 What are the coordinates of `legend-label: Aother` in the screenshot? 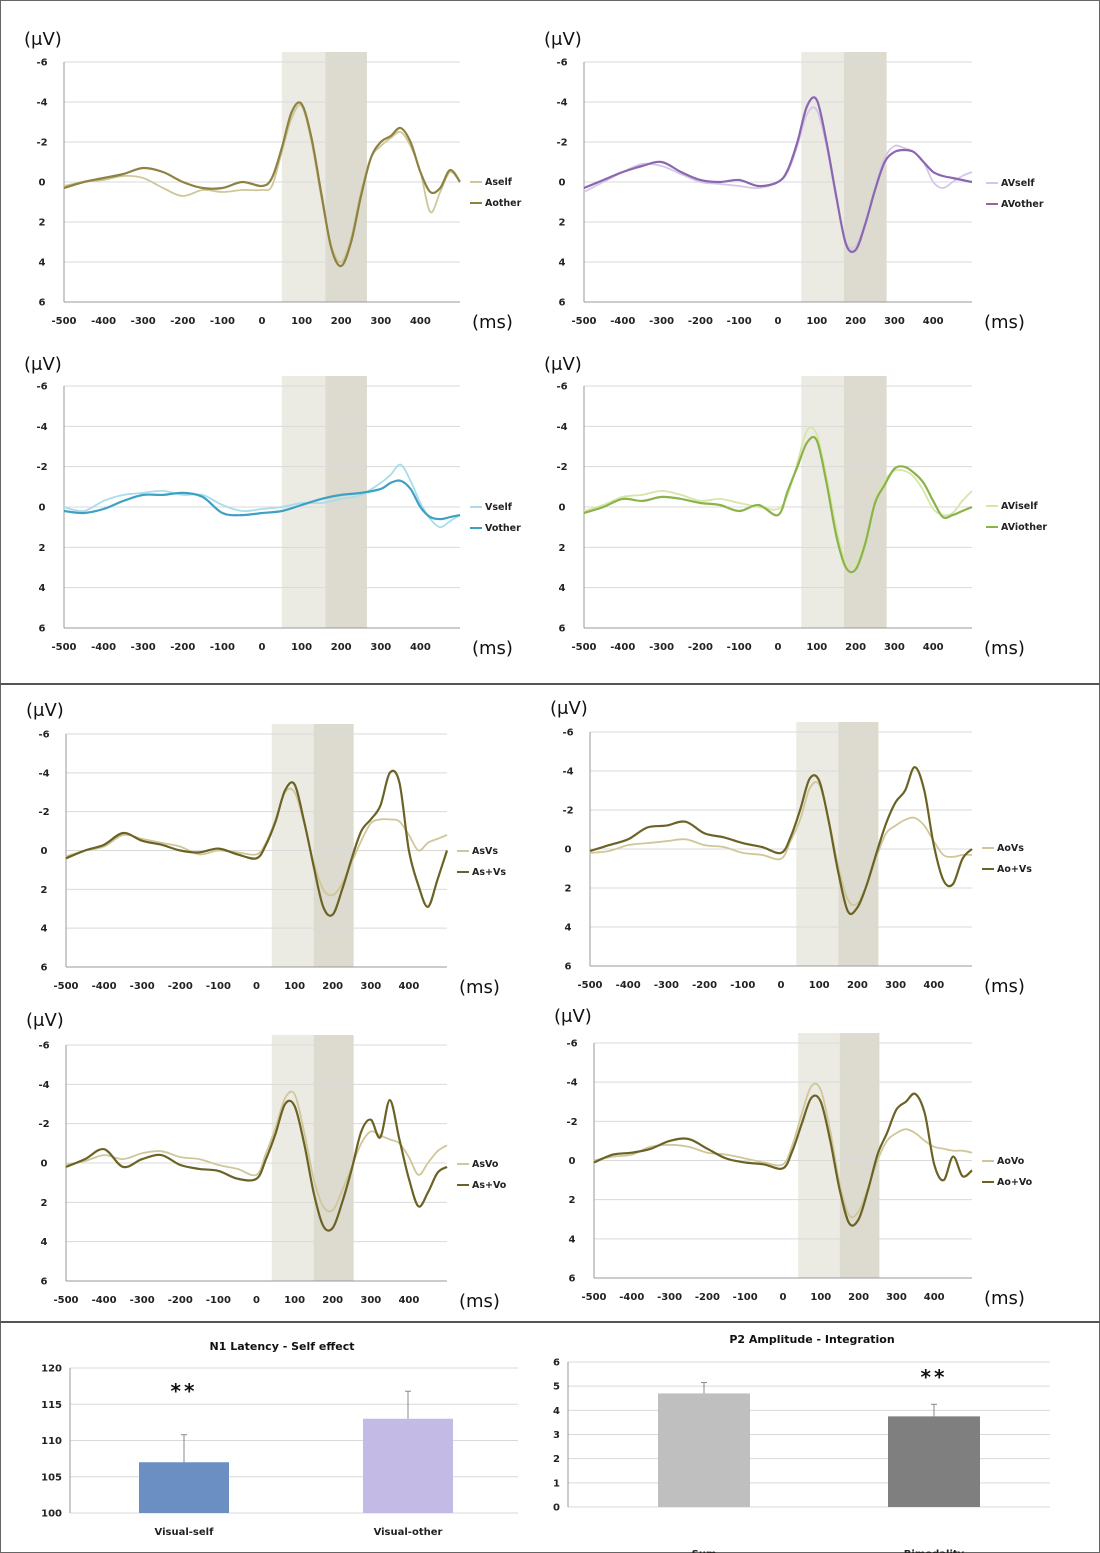 It's located at (503, 203).